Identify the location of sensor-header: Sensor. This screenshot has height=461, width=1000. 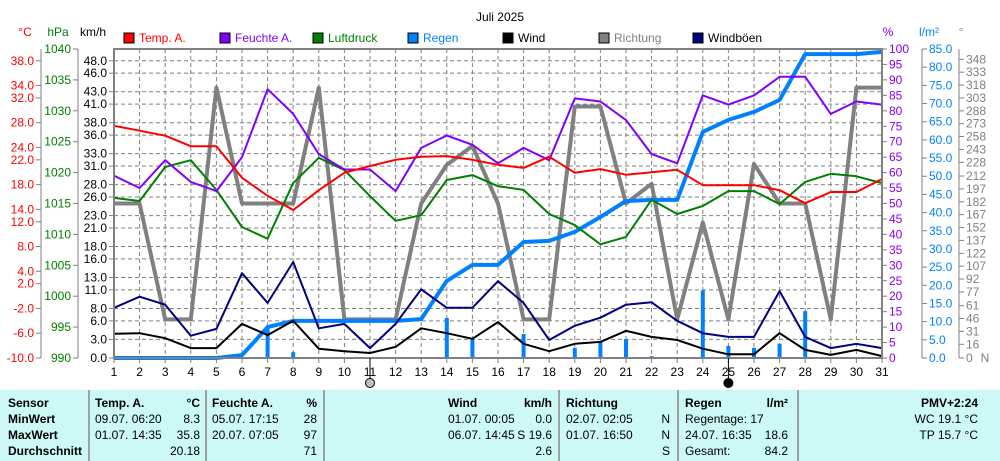
(28, 403).